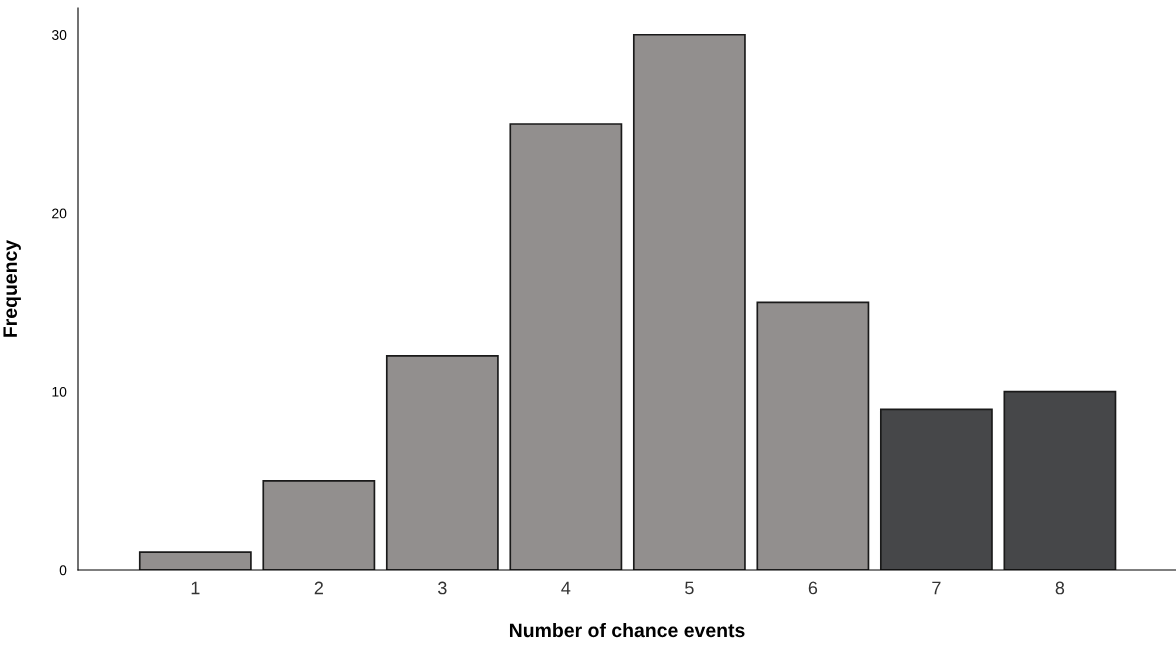  Describe the element at coordinates (689, 588) in the screenshot. I see `x-tick-label: 5` at that location.